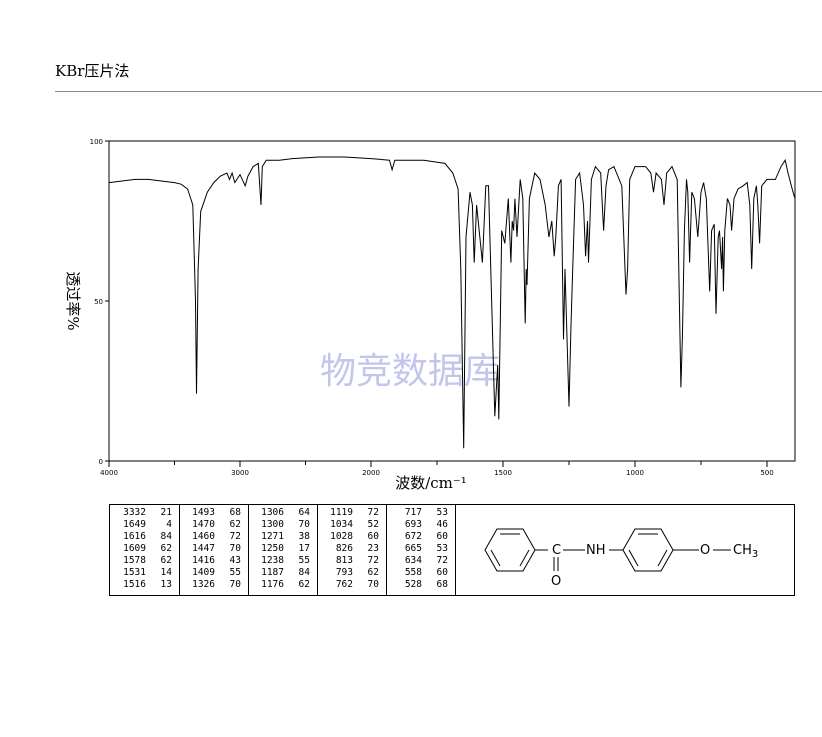 This screenshot has width=822, height=737. Describe the element at coordinates (134, 536) in the screenshot. I see `peak-wavenumber: 1616` at that location.